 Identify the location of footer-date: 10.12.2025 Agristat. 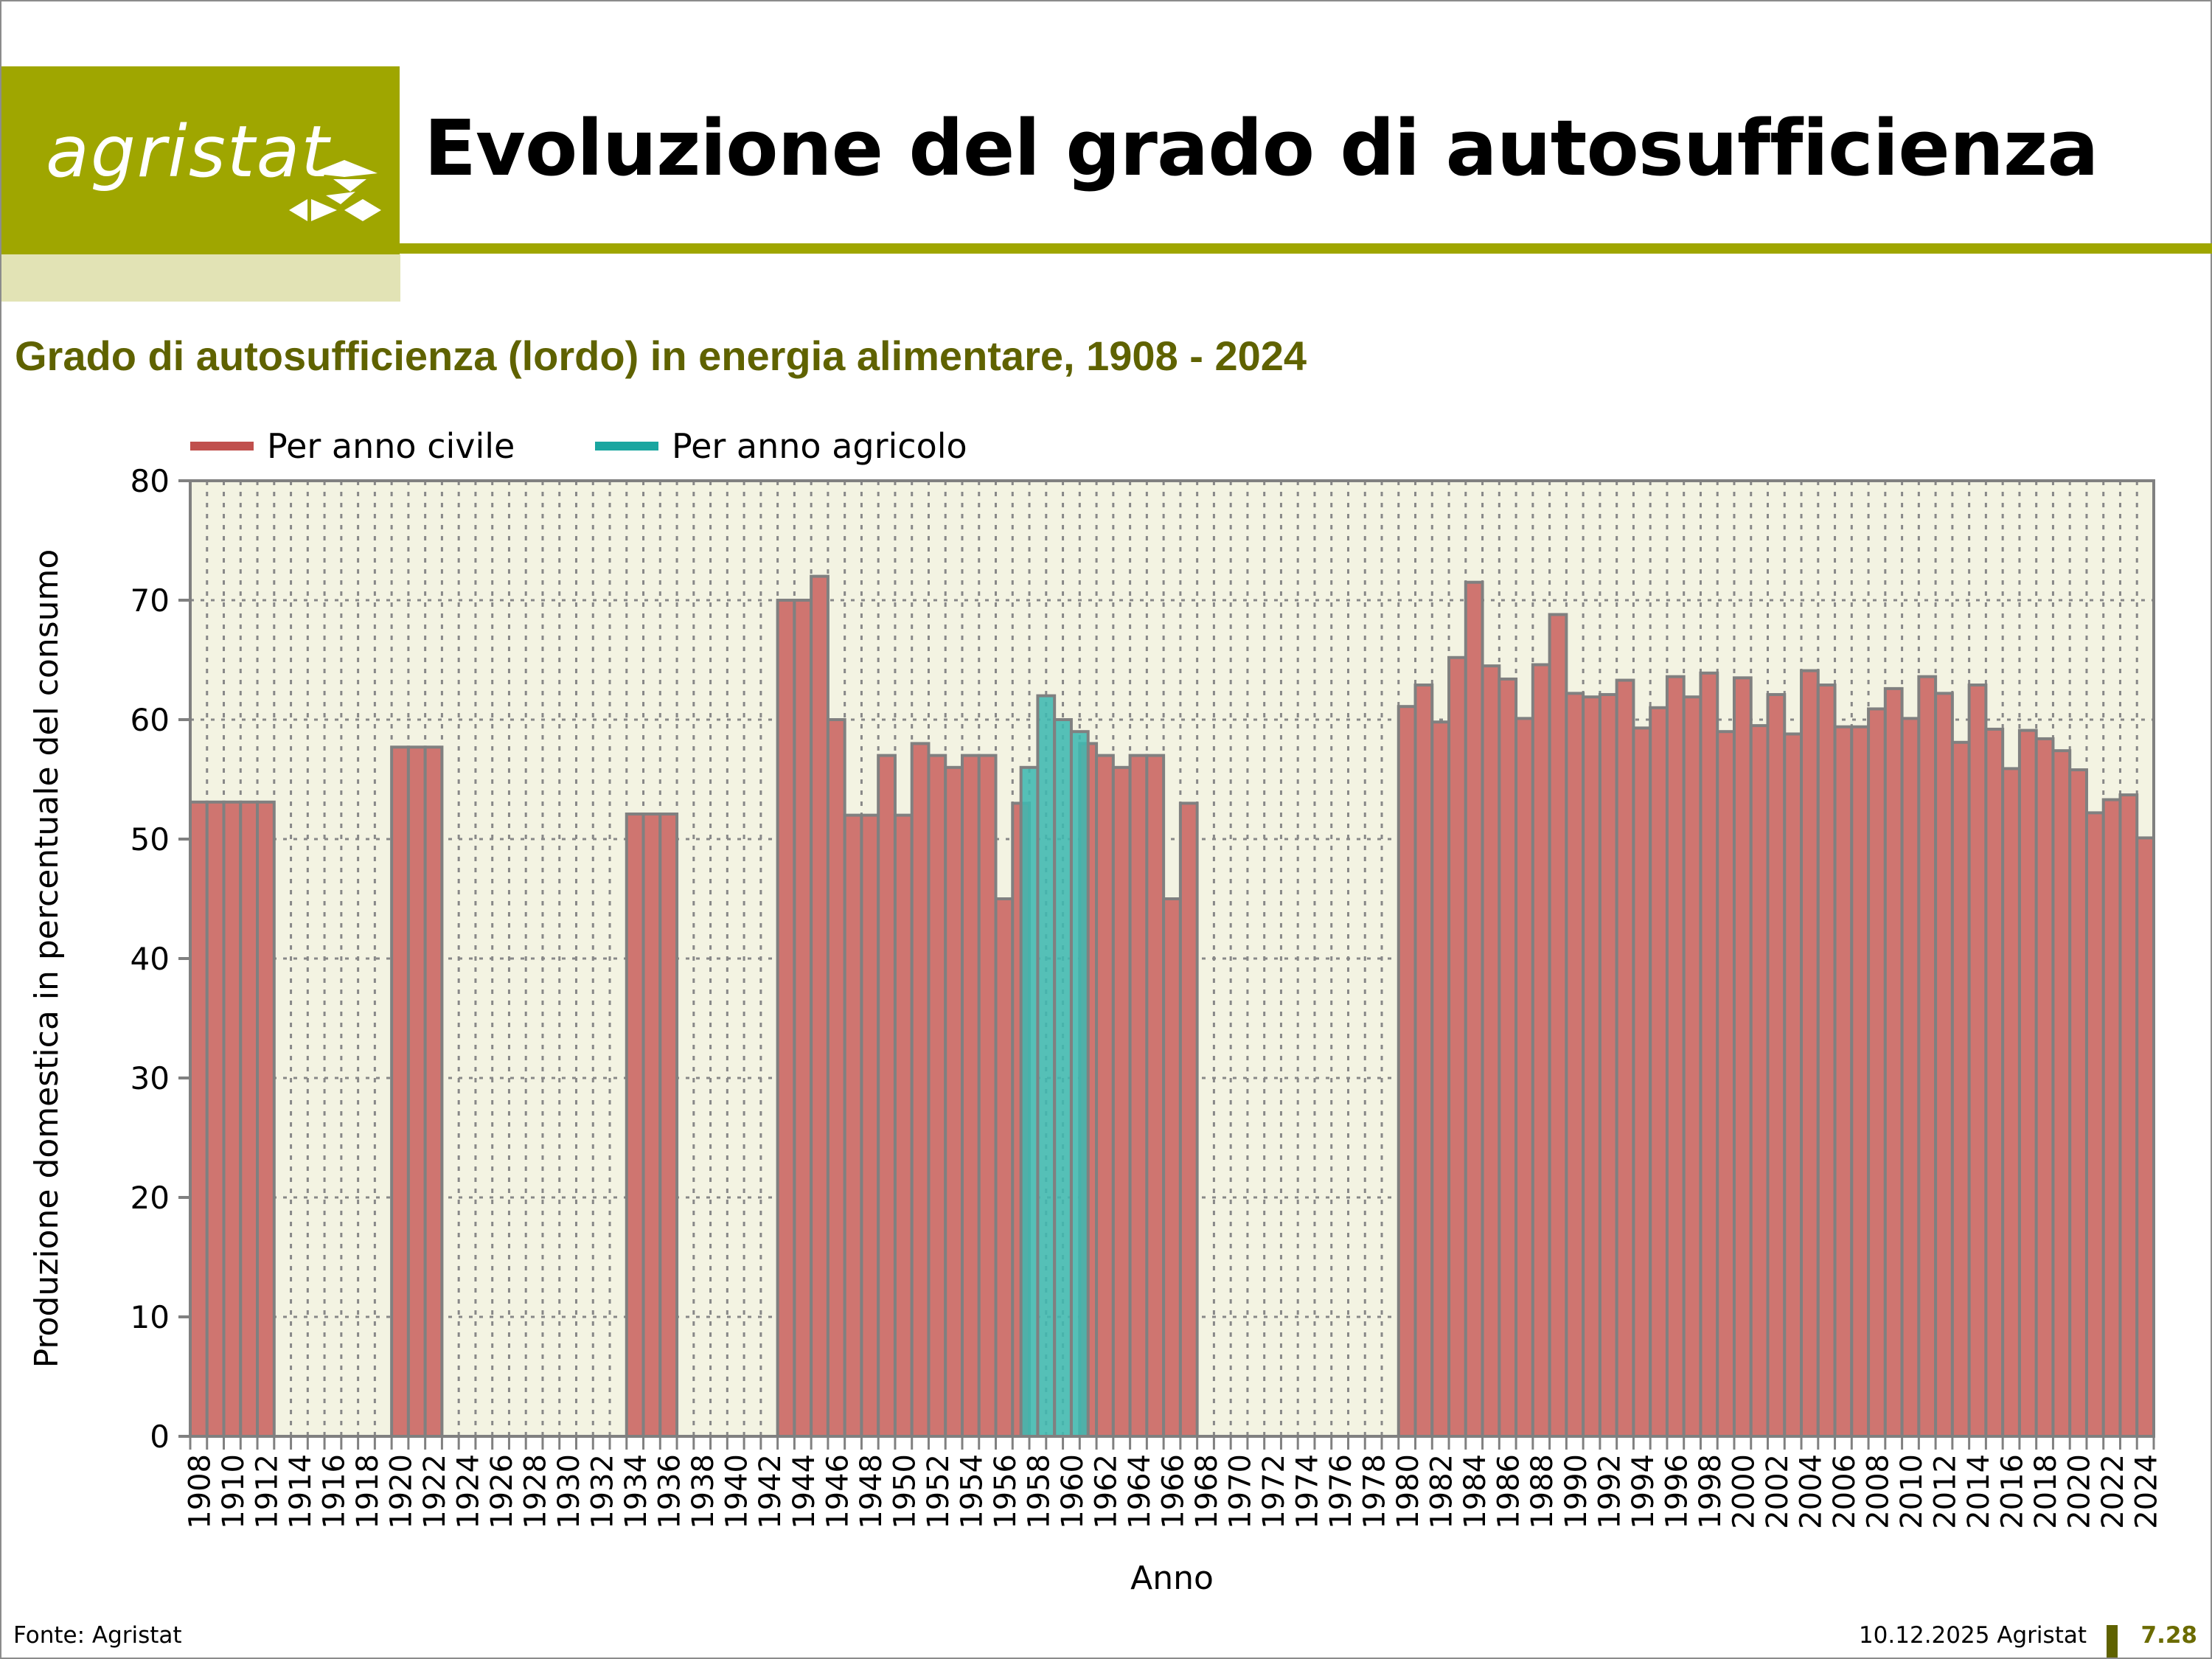
(1972, 1635).